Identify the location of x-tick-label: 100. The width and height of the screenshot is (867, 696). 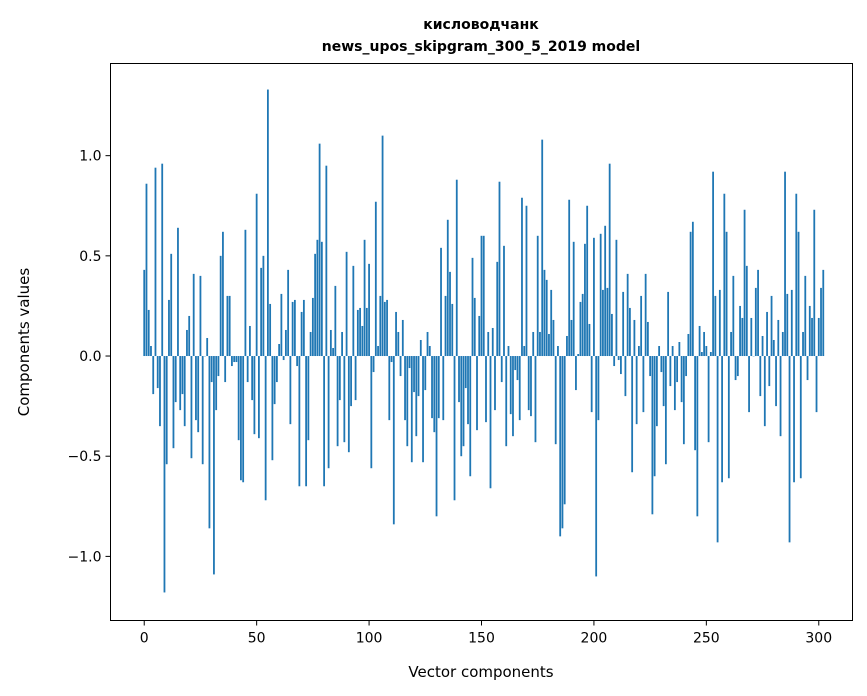
(369, 639).